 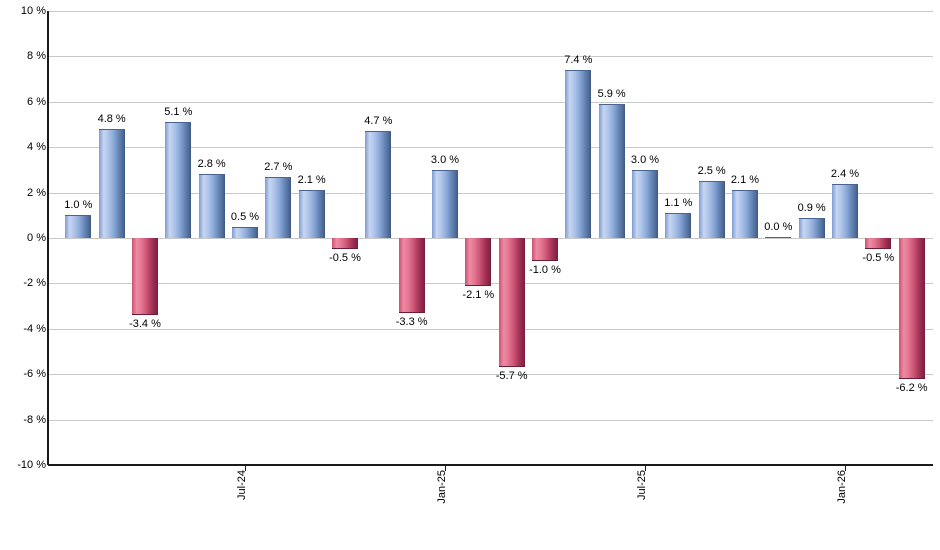 What do you see at coordinates (34, 419) in the screenshot?
I see `y-axis-tick-label: -8 %` at bounding box center [34, 419].